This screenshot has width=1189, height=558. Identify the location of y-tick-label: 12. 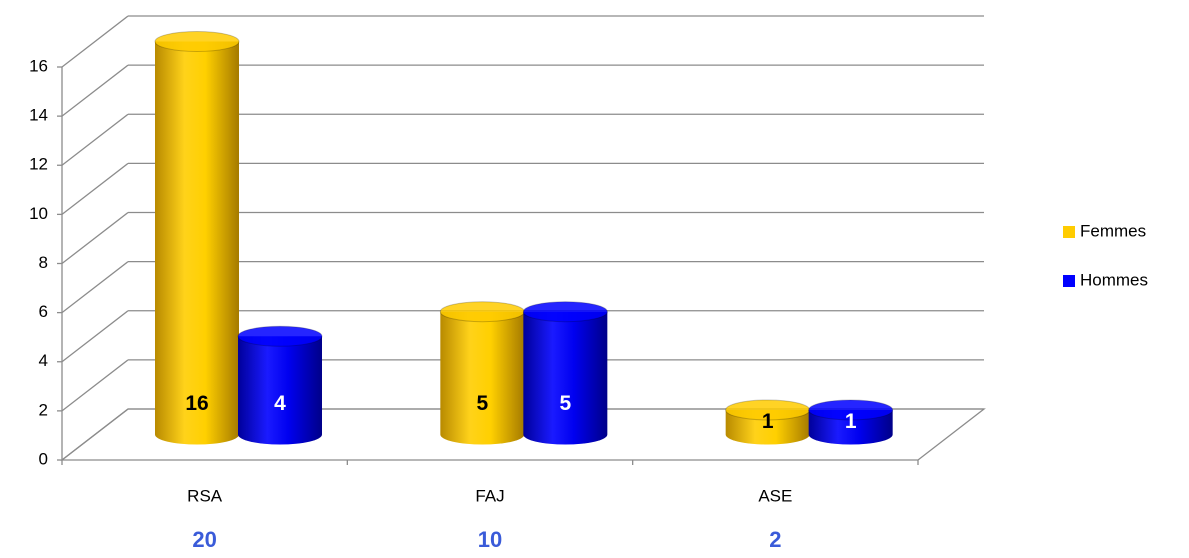
(38, 164).